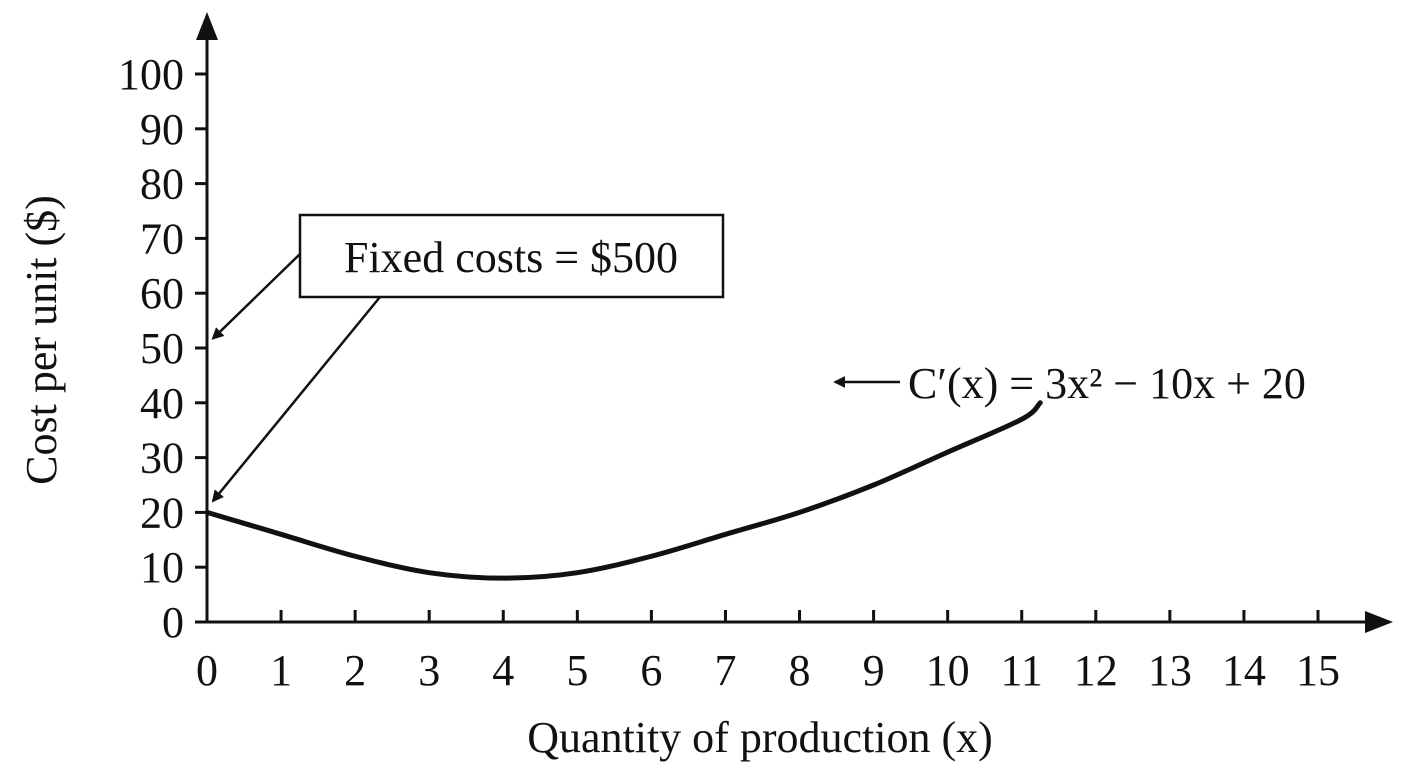  Describe the element at coordinates (948, 670) in the screenshot. I see `x-tick-label: 10` at that location.